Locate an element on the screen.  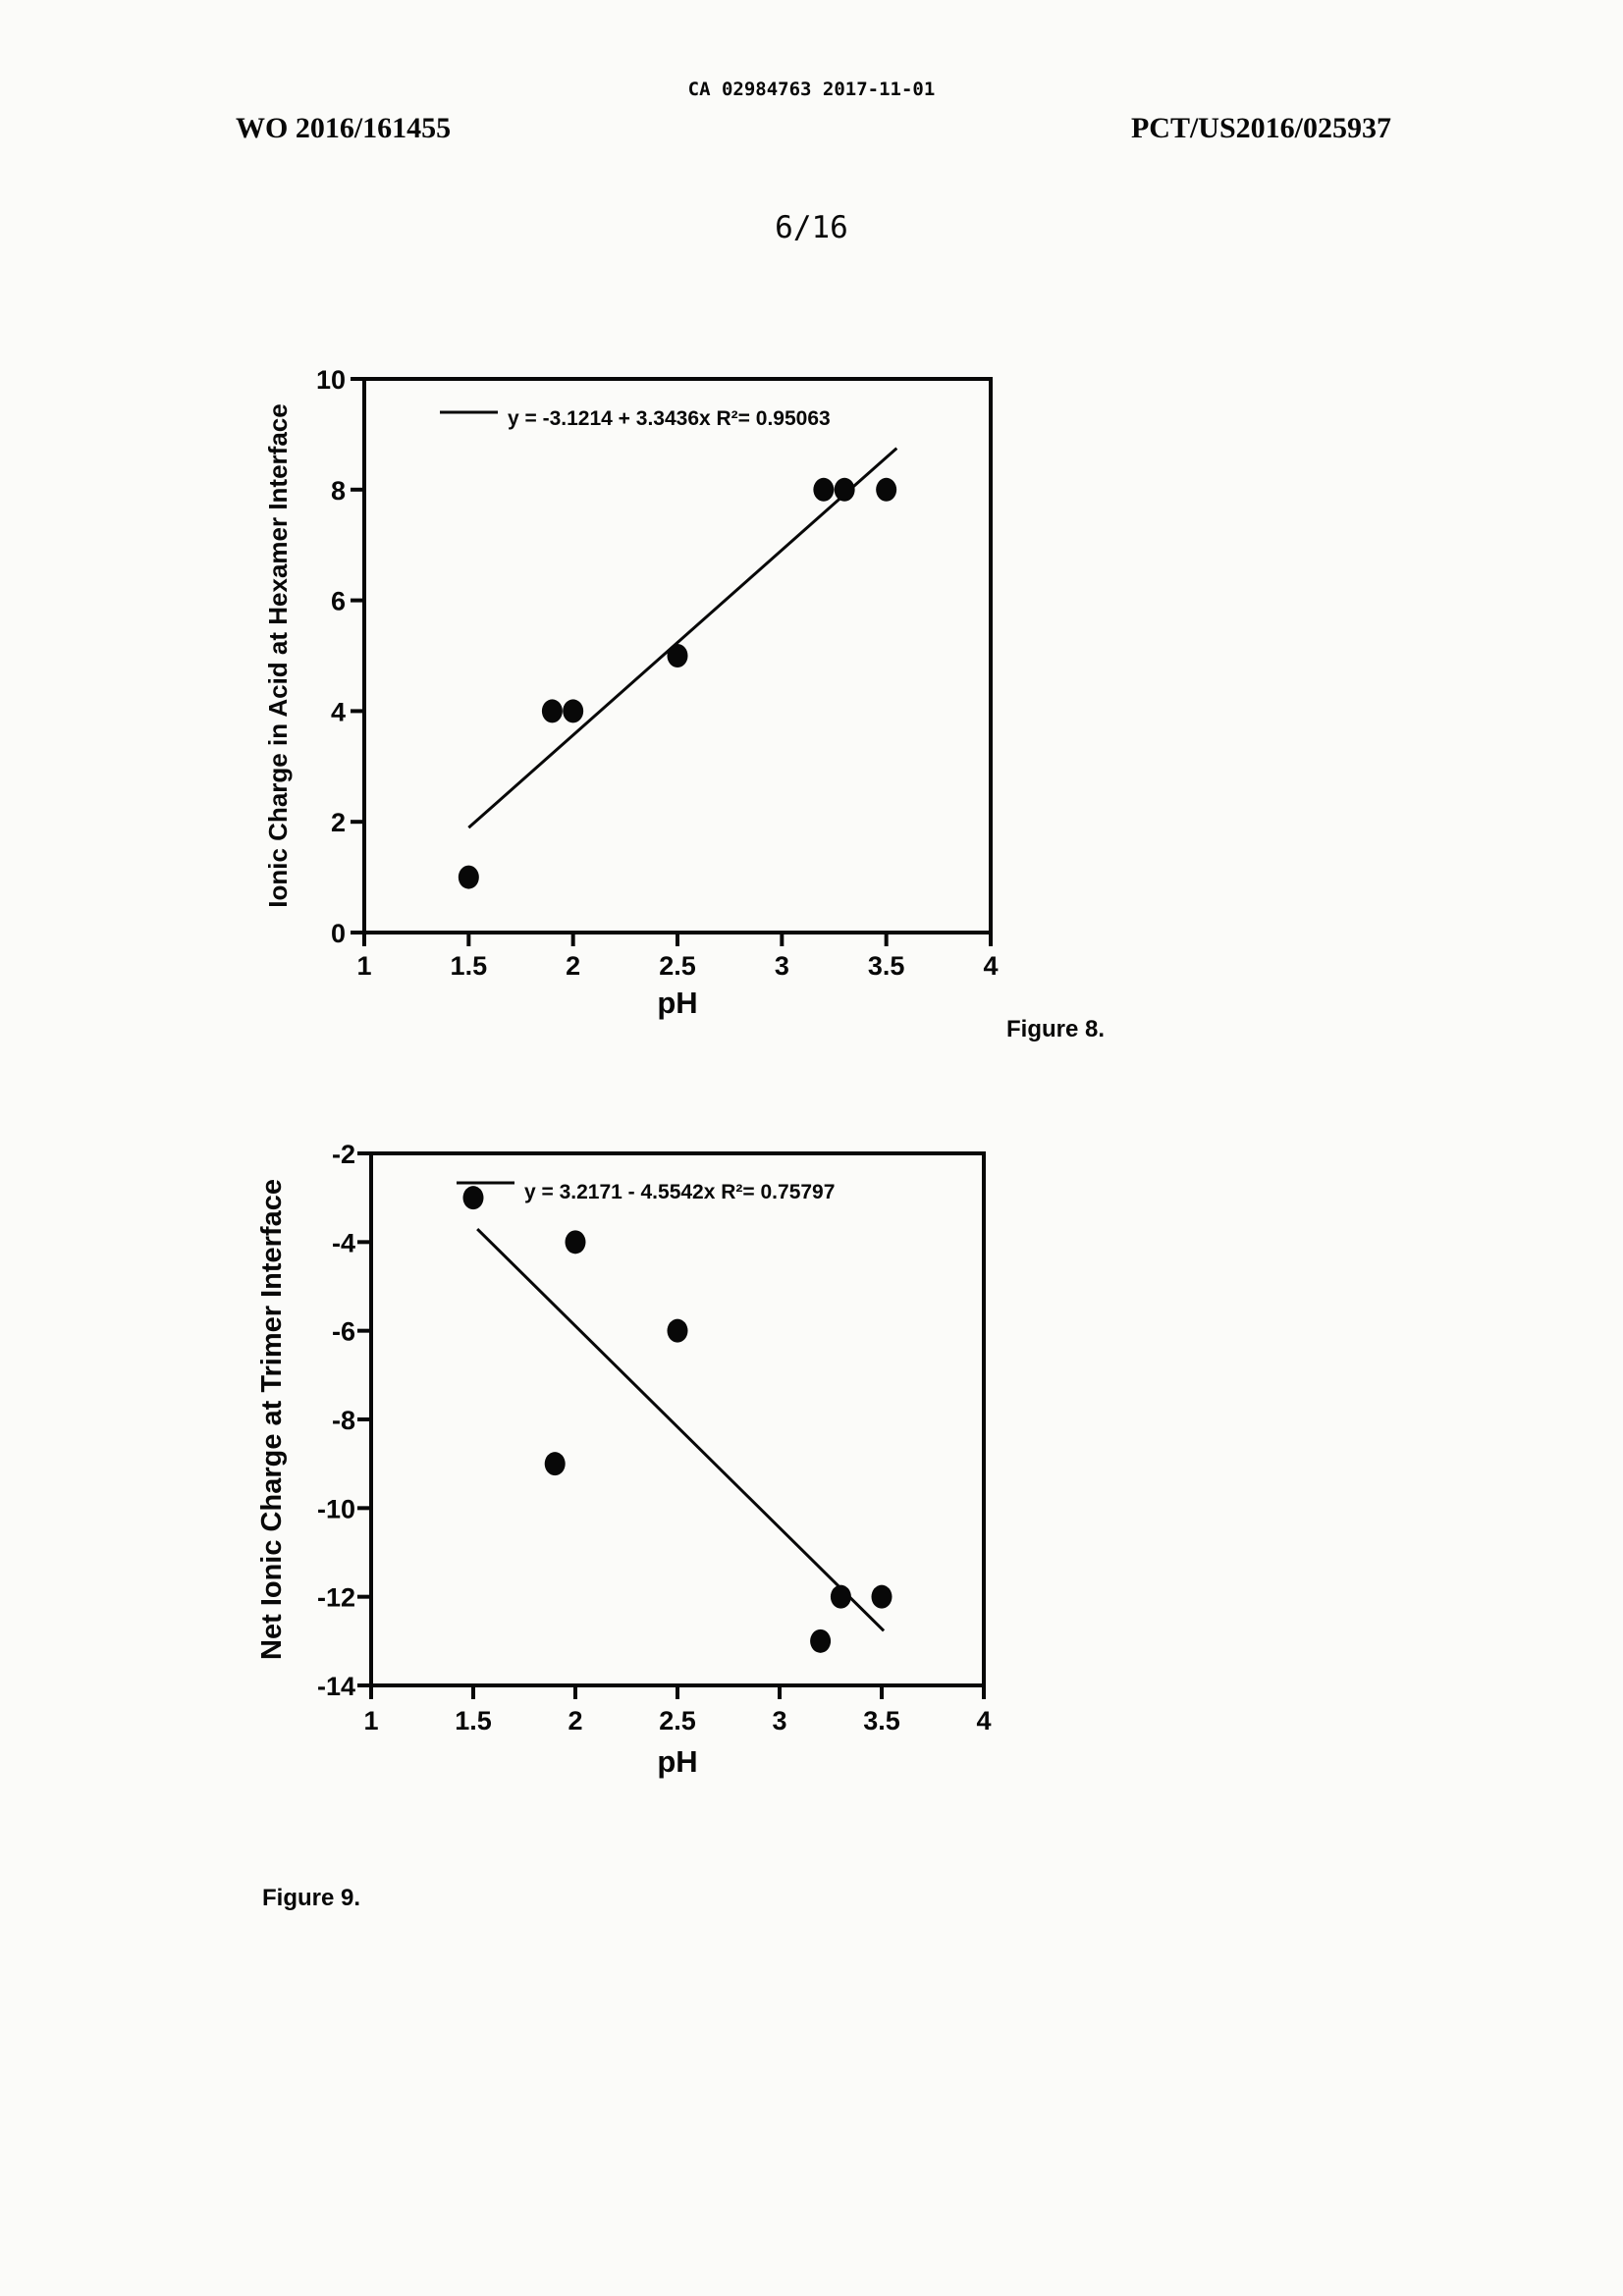
y-tick-label: 4 is located at coordinates (338, 712).